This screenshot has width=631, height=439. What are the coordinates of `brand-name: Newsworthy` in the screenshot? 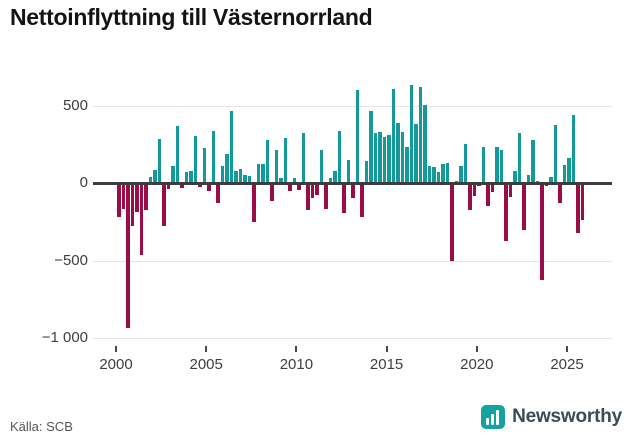 It's located at (567, 416).